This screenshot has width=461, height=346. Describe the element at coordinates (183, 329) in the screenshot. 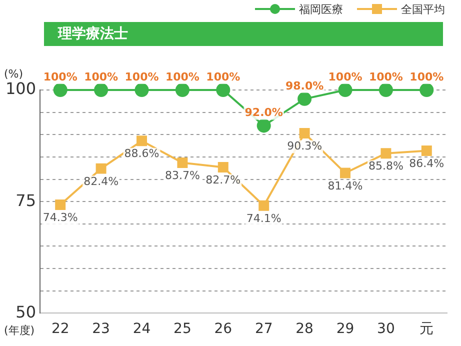

I see `x-tick-label: 25` at that location.